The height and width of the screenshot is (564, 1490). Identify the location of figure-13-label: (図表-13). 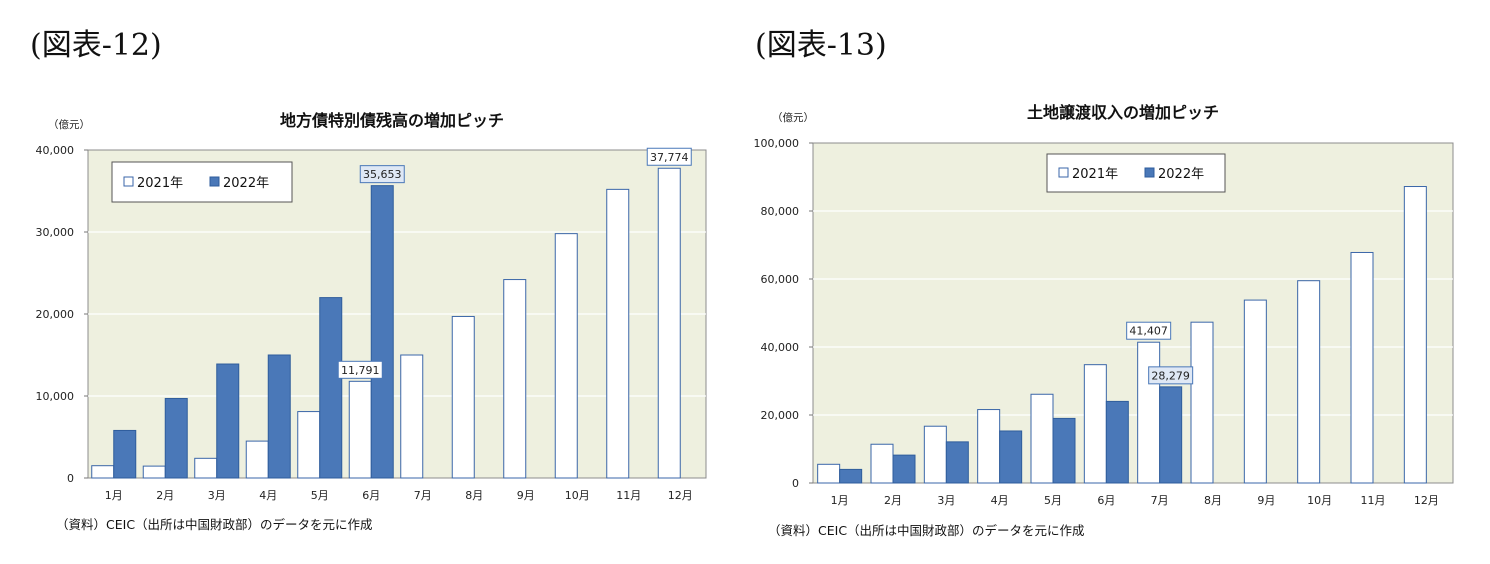
(821, 45).